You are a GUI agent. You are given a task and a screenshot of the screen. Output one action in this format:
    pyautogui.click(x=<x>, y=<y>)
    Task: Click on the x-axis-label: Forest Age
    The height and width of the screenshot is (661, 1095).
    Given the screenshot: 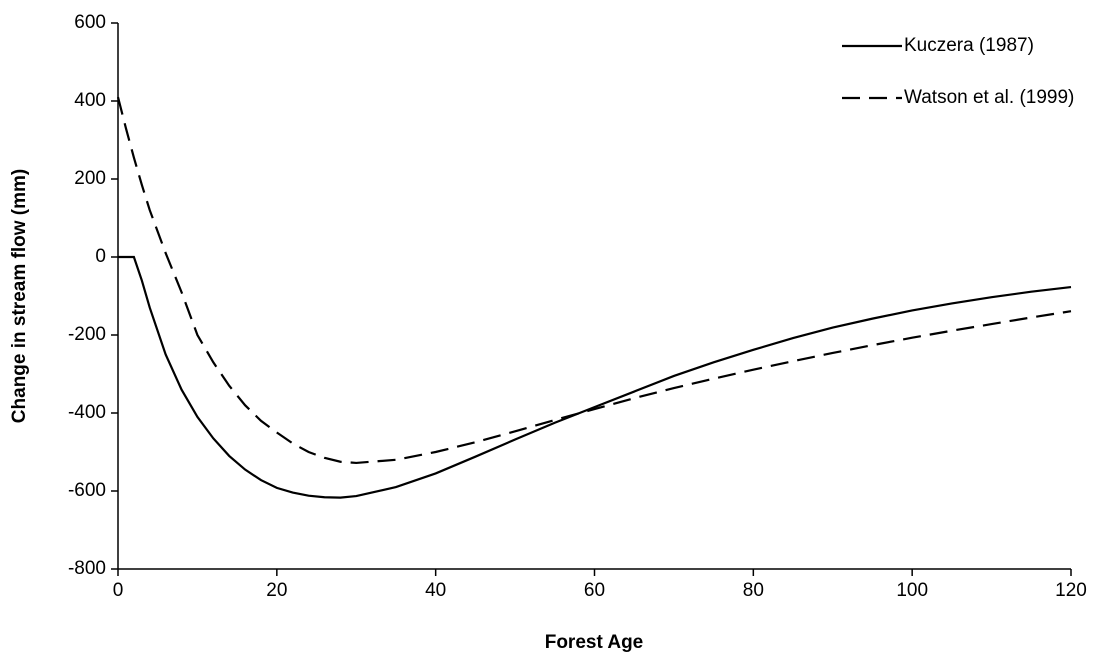 What is the action you would take?
    pyautogui.click(x=594, y=642)
    